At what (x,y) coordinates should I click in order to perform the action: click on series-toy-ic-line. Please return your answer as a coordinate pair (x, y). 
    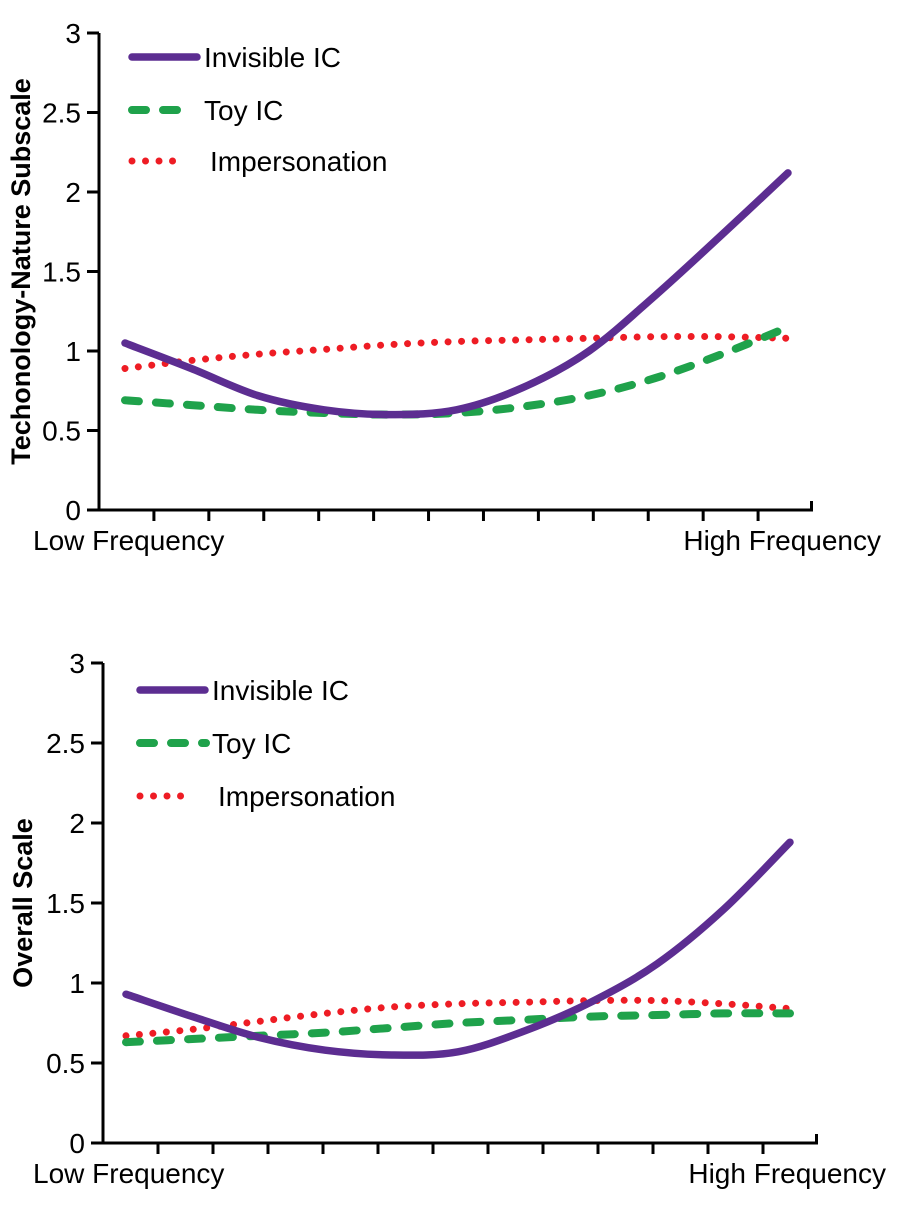
    Looking at the image, I should click on (456, 371).